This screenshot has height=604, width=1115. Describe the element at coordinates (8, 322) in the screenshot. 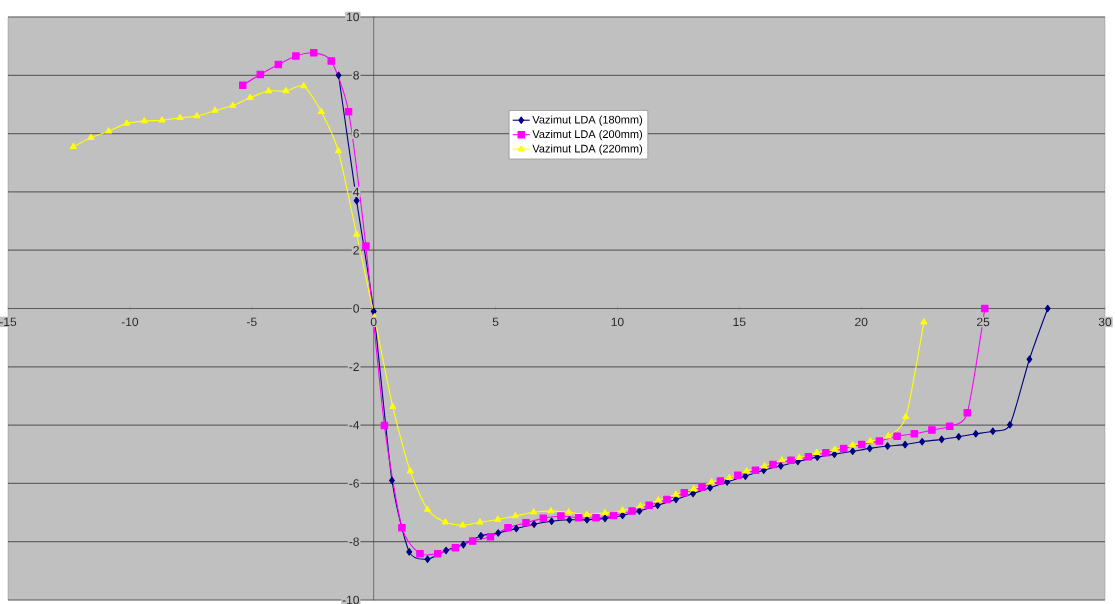

I see `x-tick-label: -15` at that location.